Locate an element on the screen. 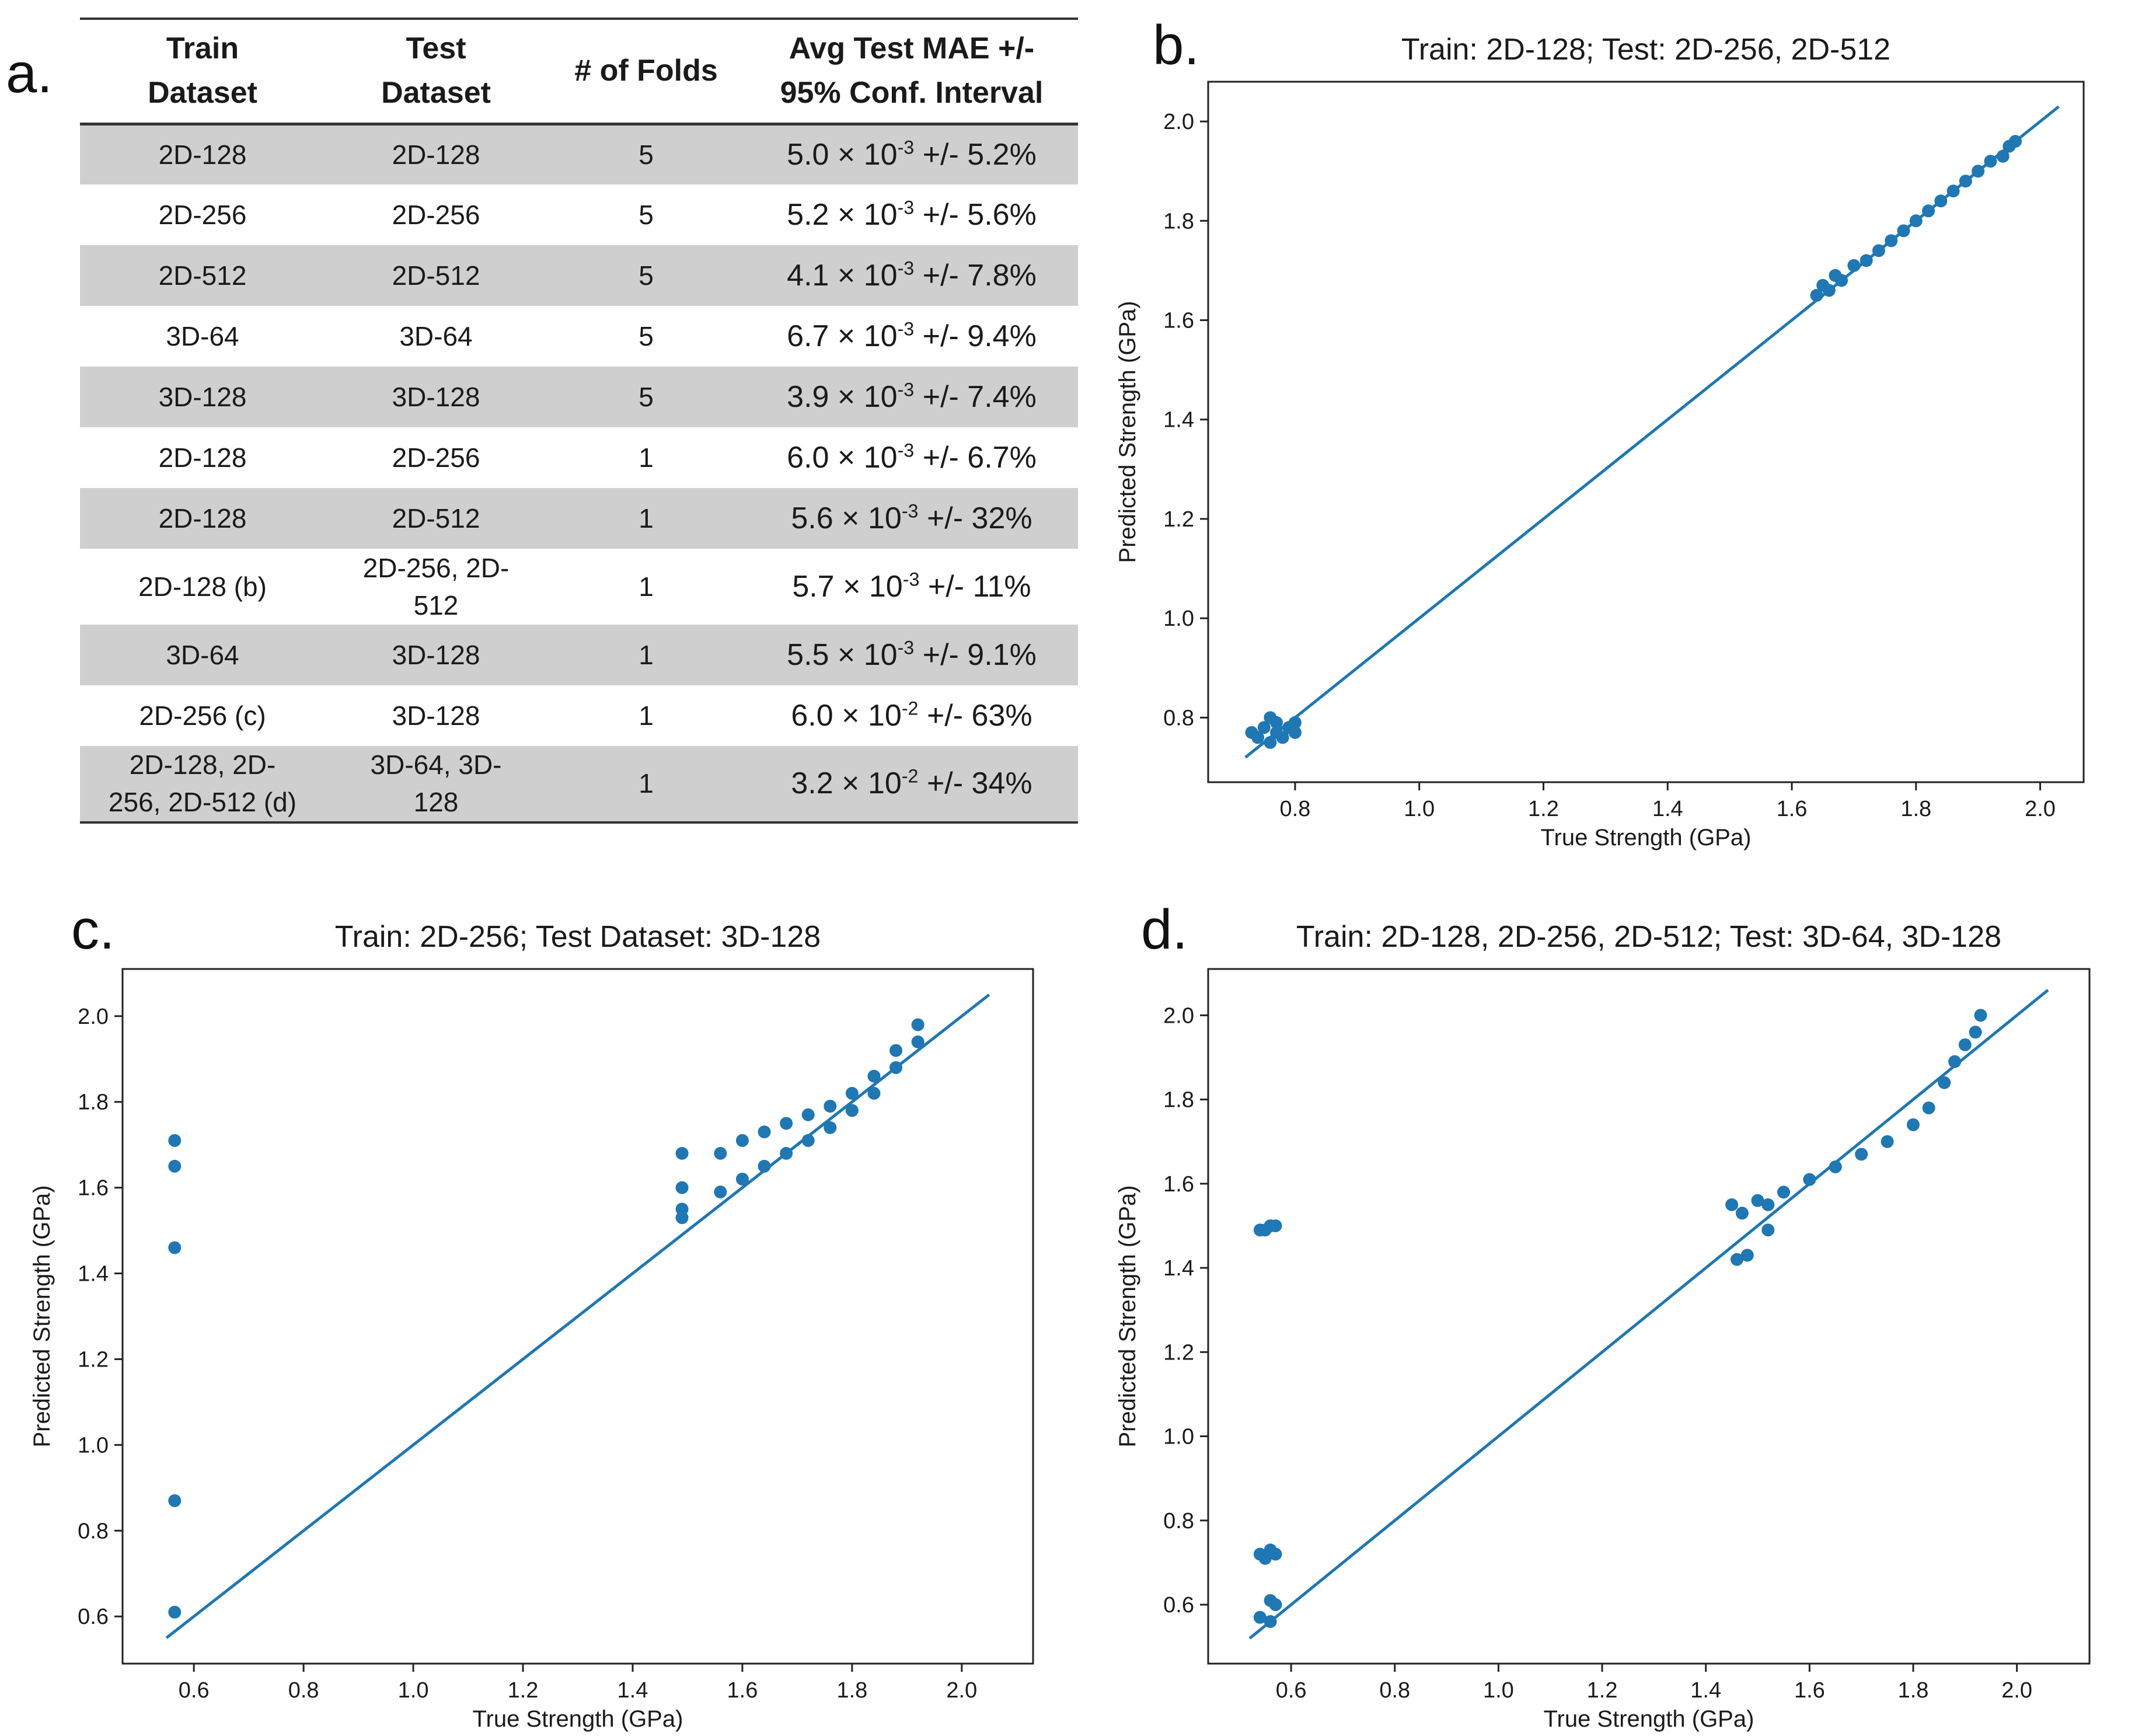 The width and height of the screenshot is (2135, 1736). header-line: # of Folds is located at coordinates (646, 71).